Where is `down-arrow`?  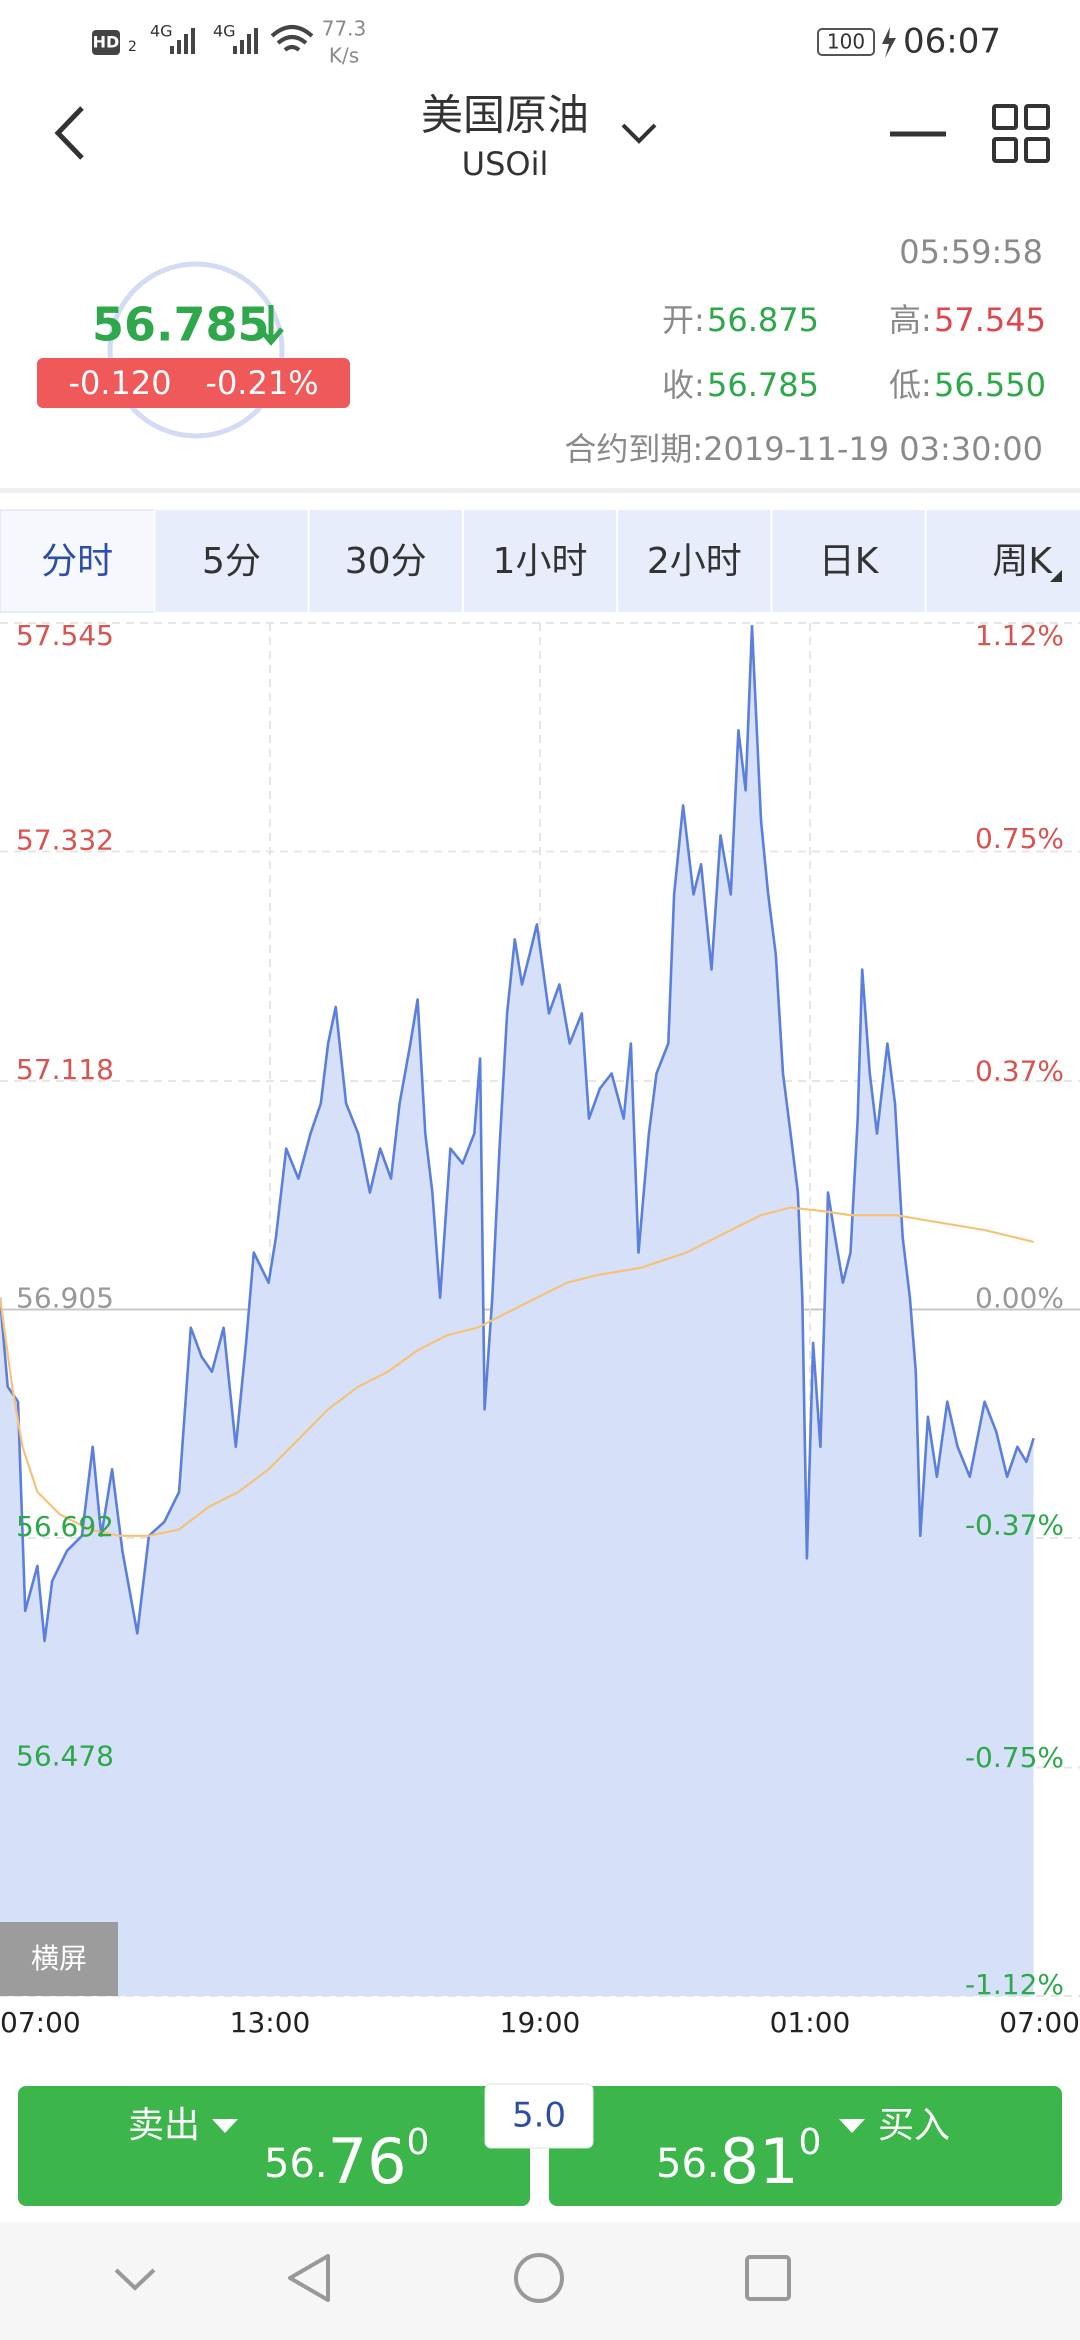
down-arrow is located at coordinates (271, 325).